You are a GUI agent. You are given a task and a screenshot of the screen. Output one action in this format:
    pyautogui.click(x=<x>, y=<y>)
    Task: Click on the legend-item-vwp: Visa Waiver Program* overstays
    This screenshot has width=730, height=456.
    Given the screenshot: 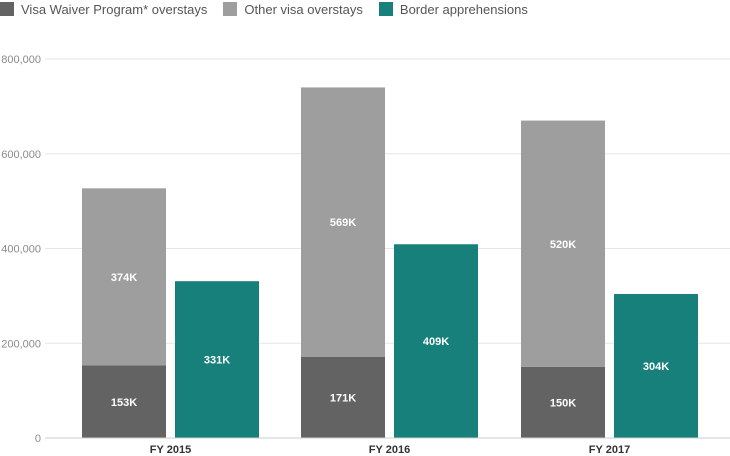 What is the action you would take?
    pyautogui.click(x=103, y=9)
    